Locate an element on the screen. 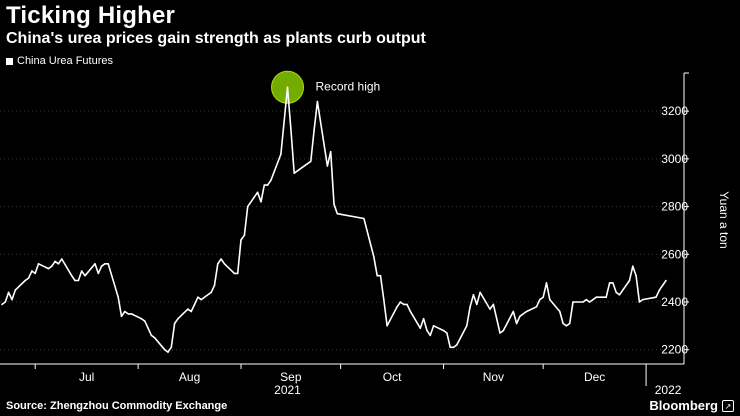 The width and height of the screenshot is (740, 416). bloomberg-badge-icon: ↗ is located at coordinates (728, 406).